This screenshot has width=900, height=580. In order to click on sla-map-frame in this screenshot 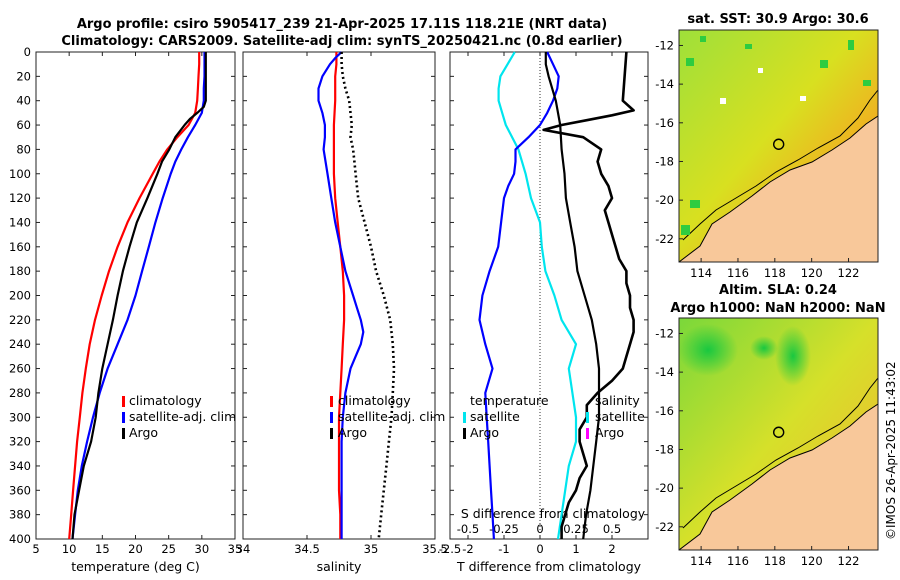, I will do `click(778, 434)`.